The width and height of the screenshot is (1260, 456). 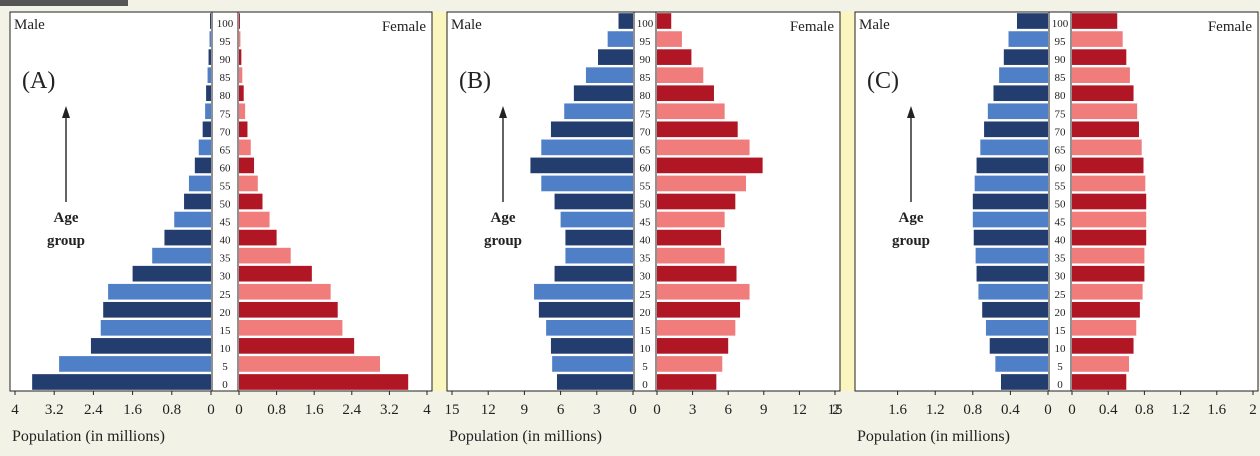 I want to click on age-tick-label: 50, so click(x=646, y=205).